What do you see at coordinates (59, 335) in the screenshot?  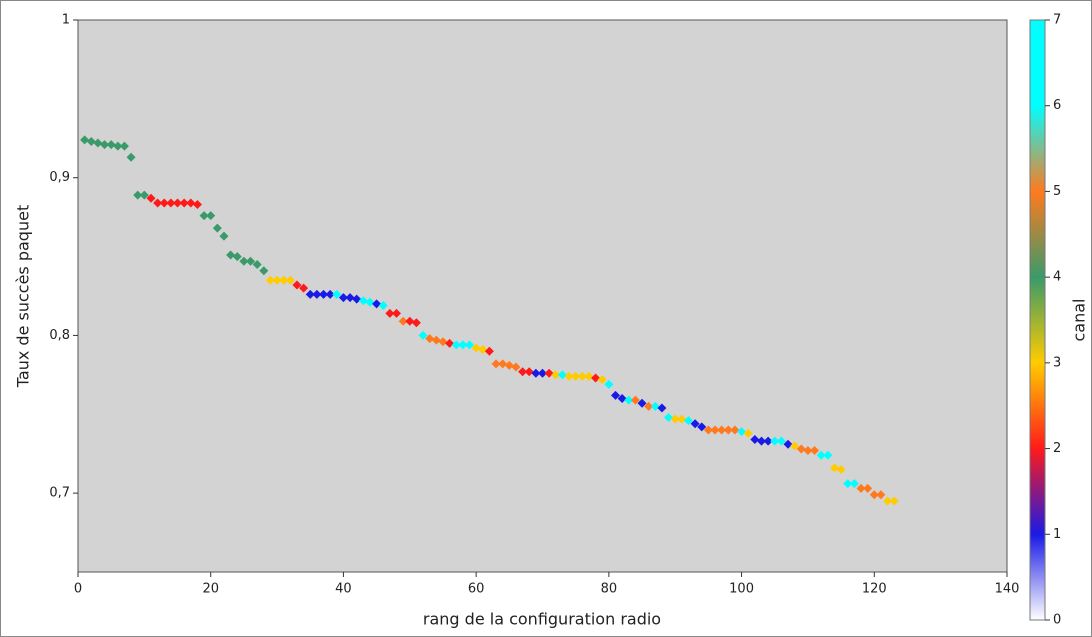 I see `y-tick-label: 0,8` at bounding box center [59, 335].